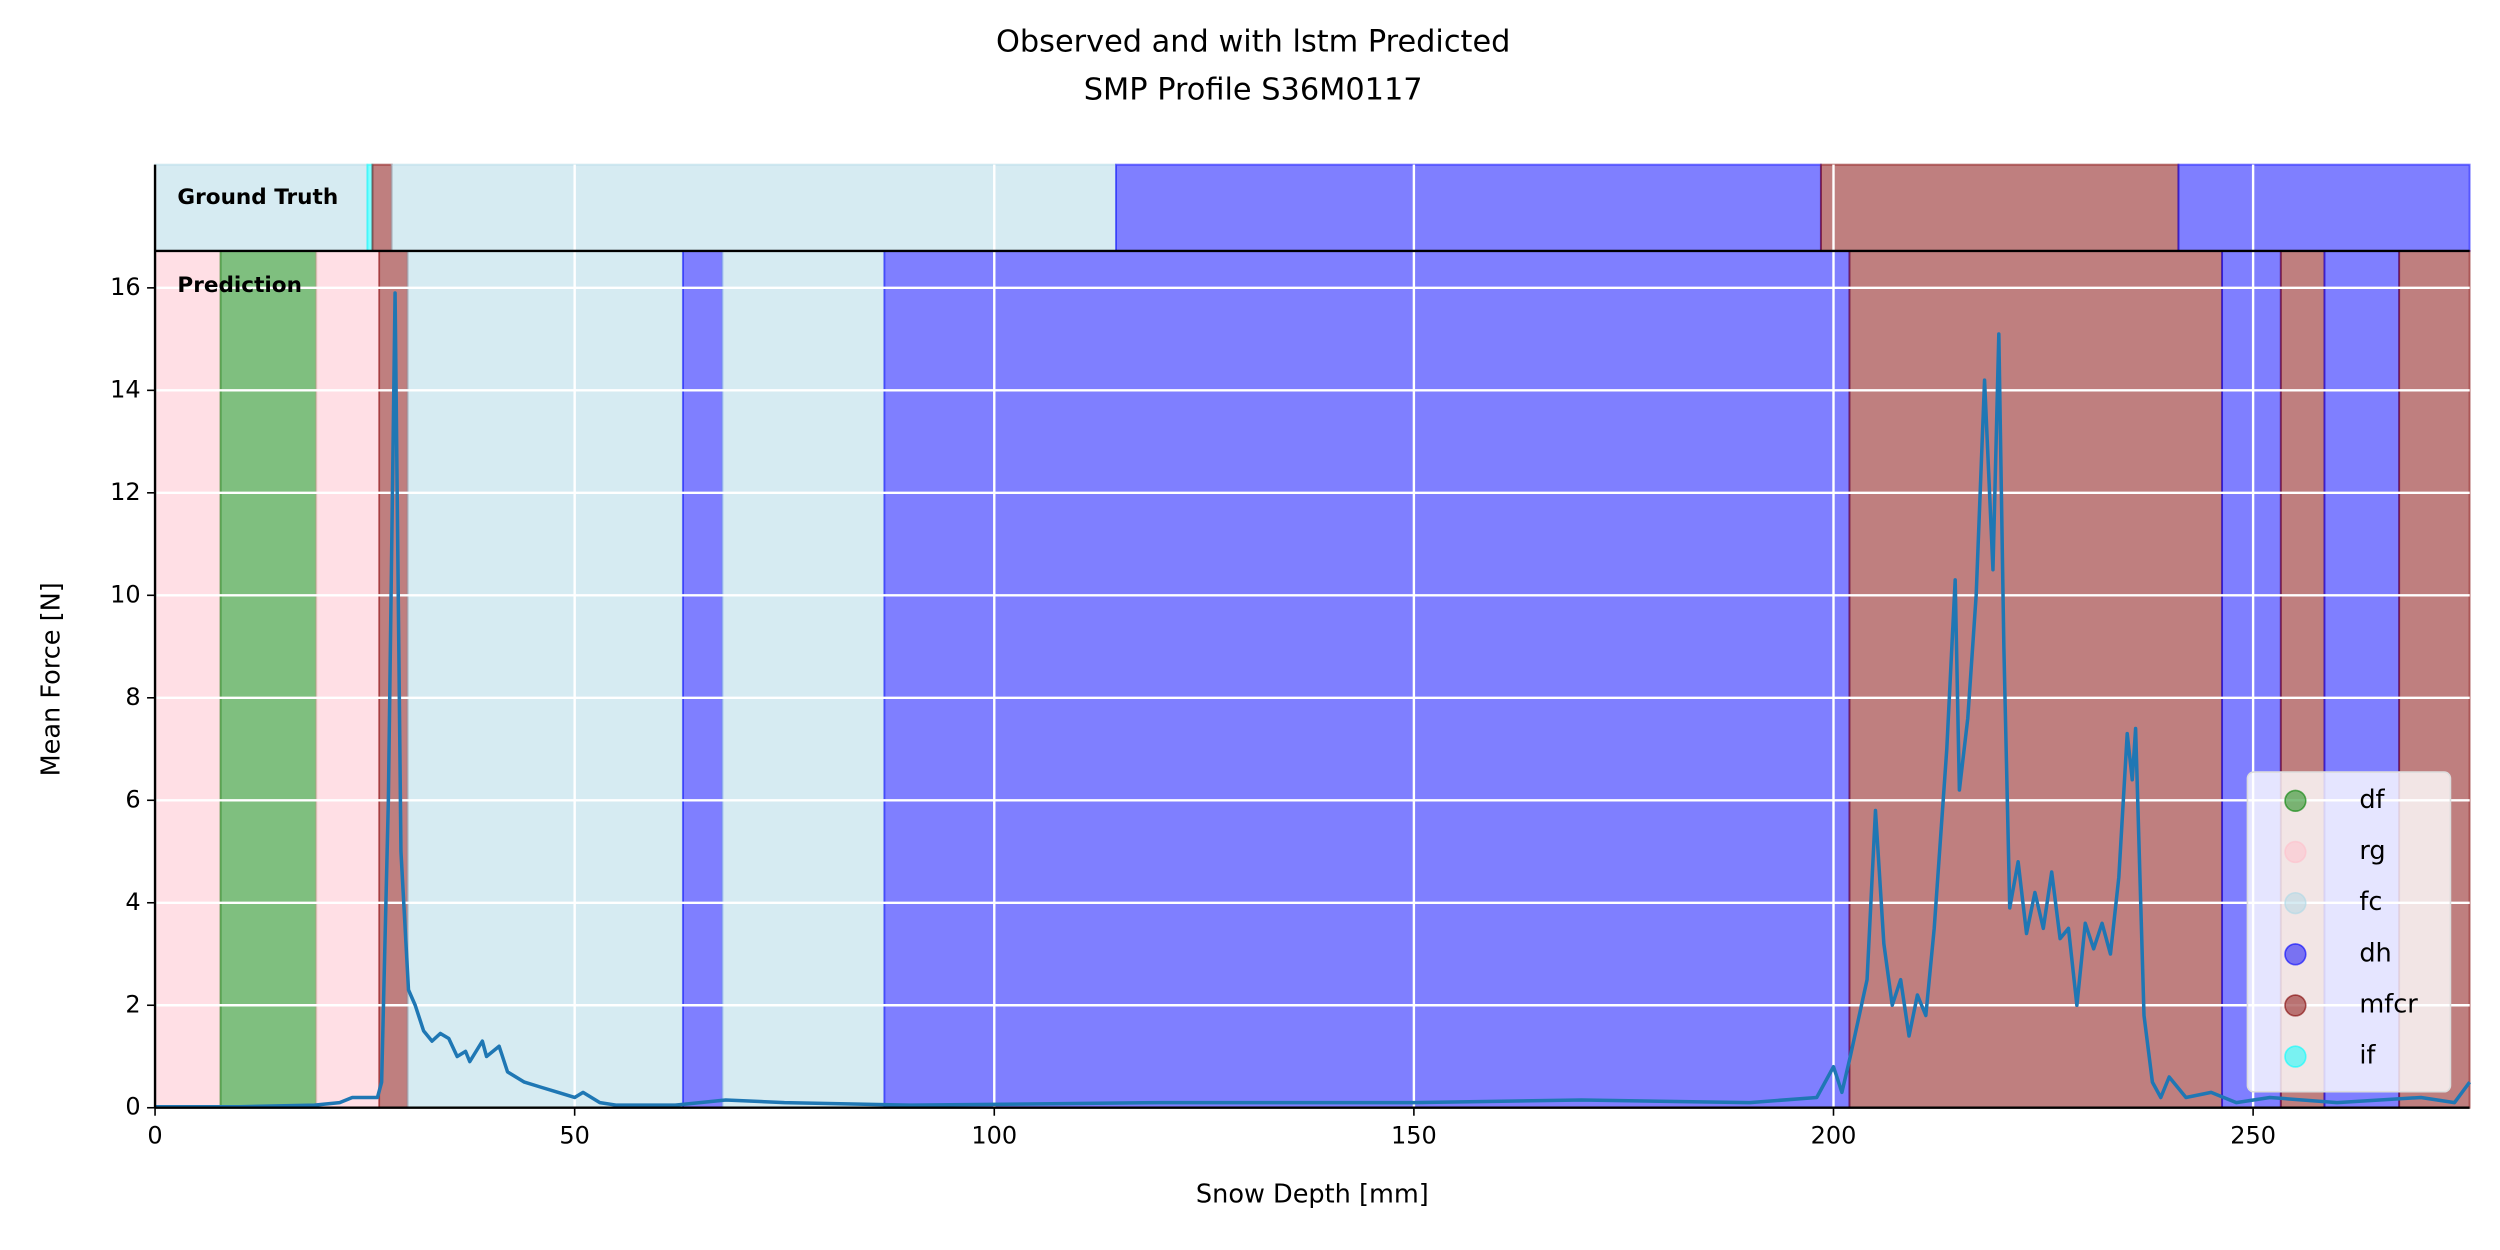 The height and width of the screenshot is (1250, 2500). I want to click on panel-label: Prediction, so click(239, 285).